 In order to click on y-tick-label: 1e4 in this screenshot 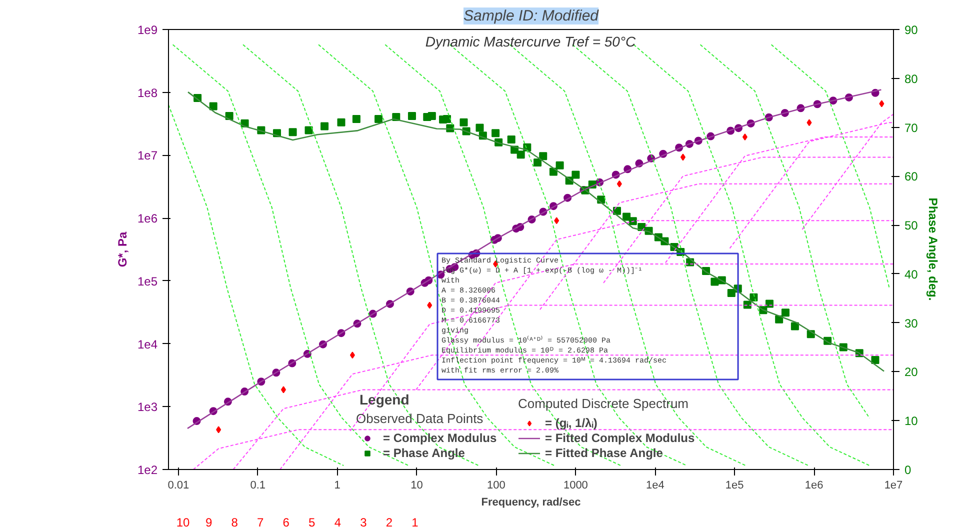, I will do `click(147, 344)`.